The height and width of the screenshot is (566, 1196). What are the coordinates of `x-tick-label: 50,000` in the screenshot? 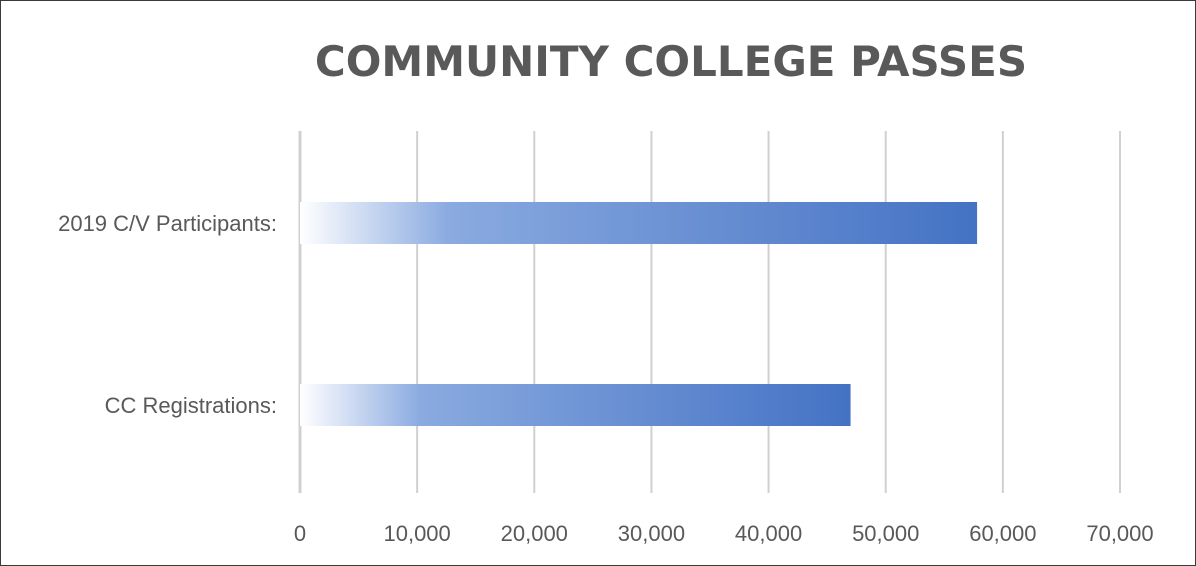 It's located at (885, 533).